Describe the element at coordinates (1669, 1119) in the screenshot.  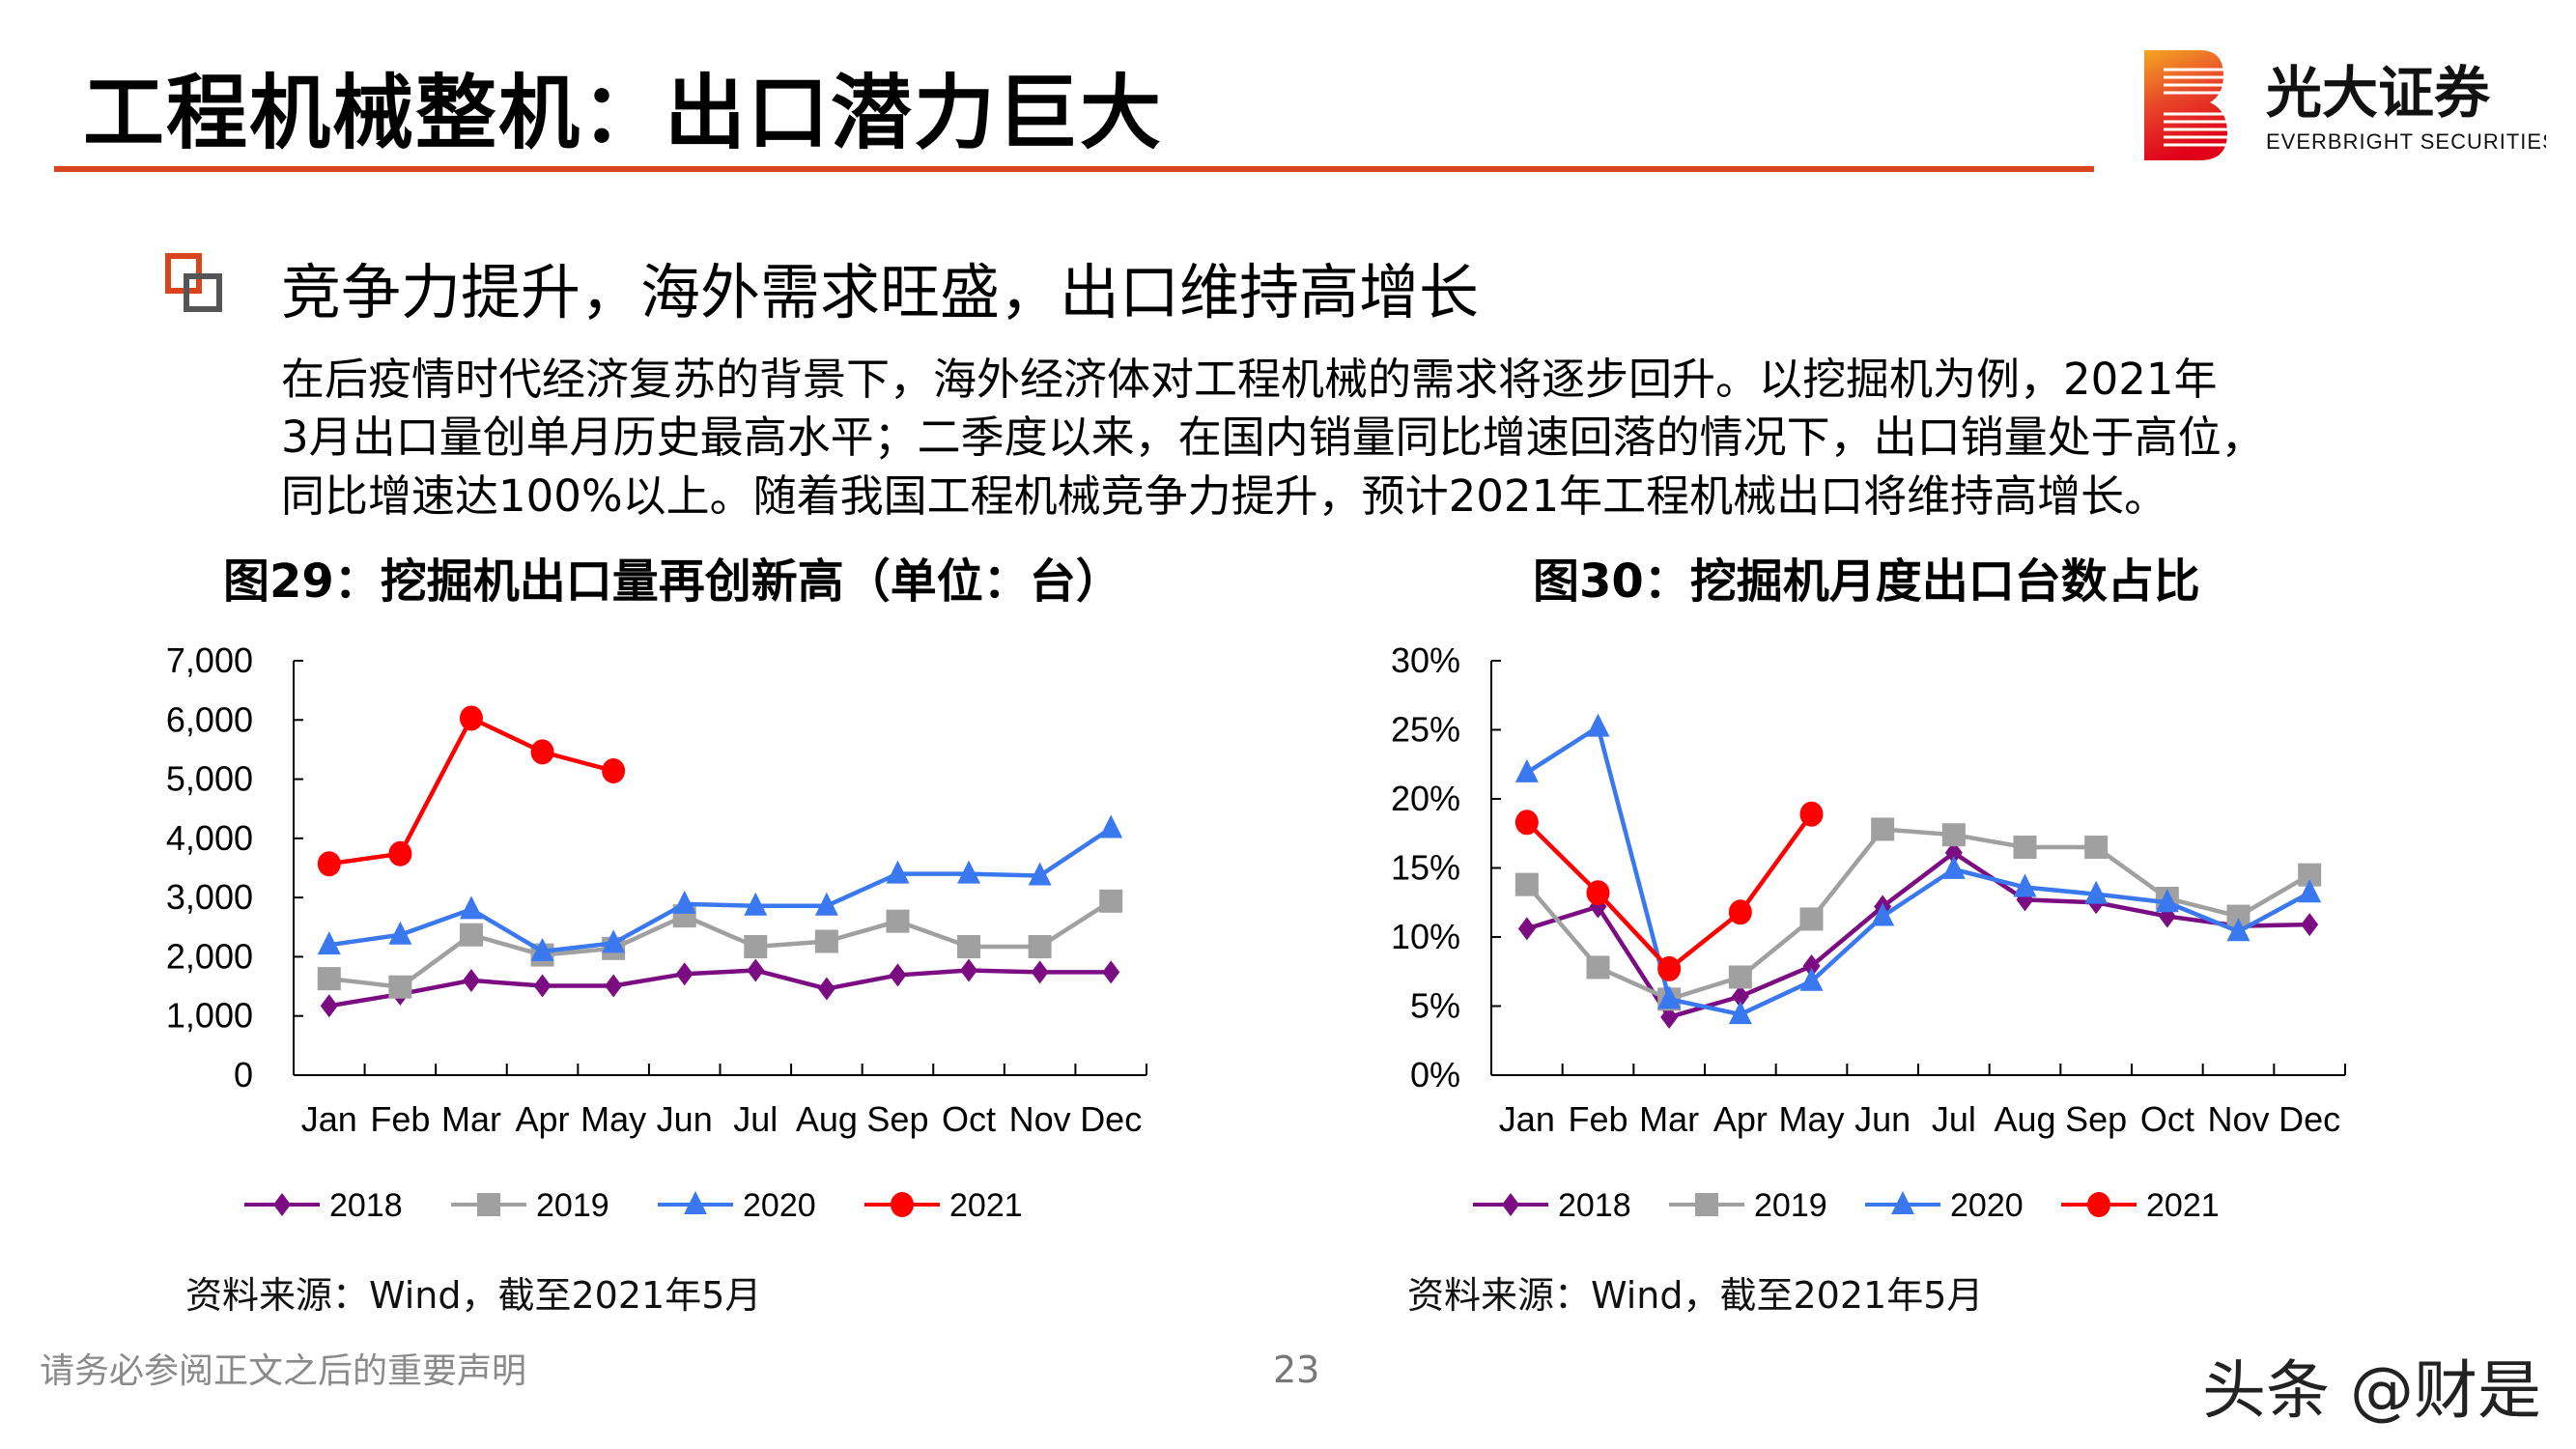
I see `x-tick-label: Mar` at that location.